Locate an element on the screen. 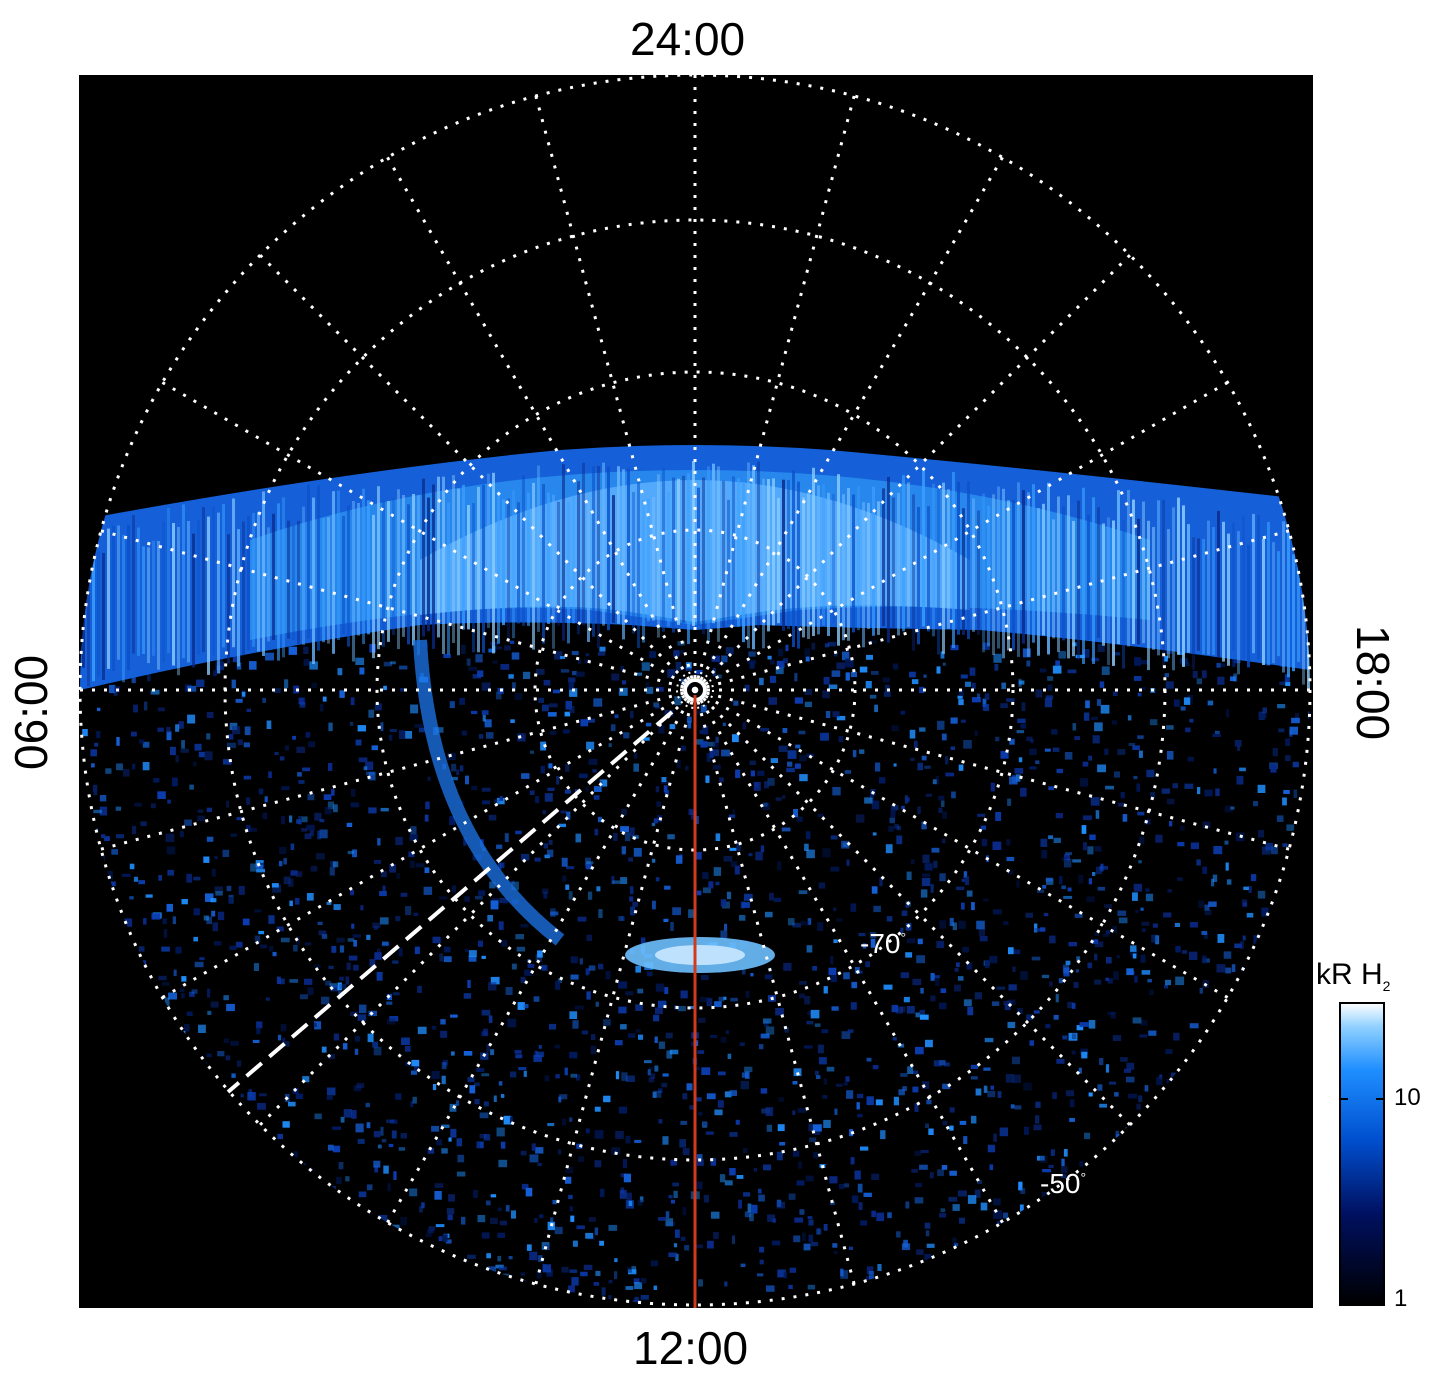  colorbar-tick-1: 1 is located at coordinates (1401, 1298).